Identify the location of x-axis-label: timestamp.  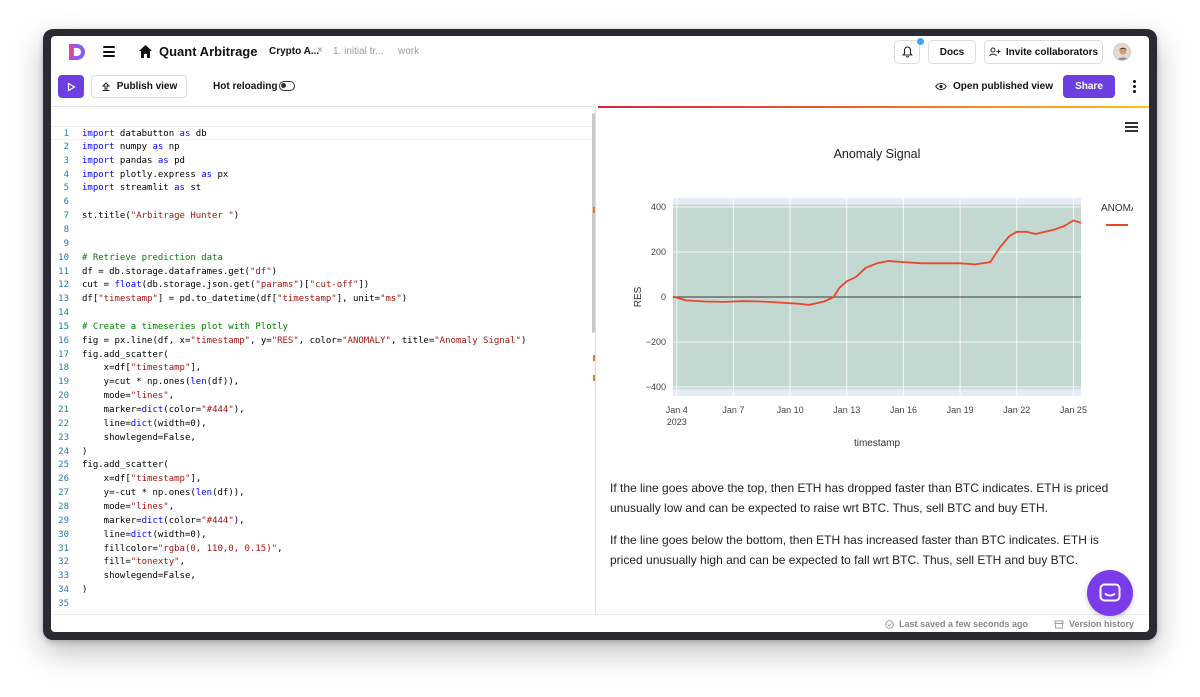
(877, 443).